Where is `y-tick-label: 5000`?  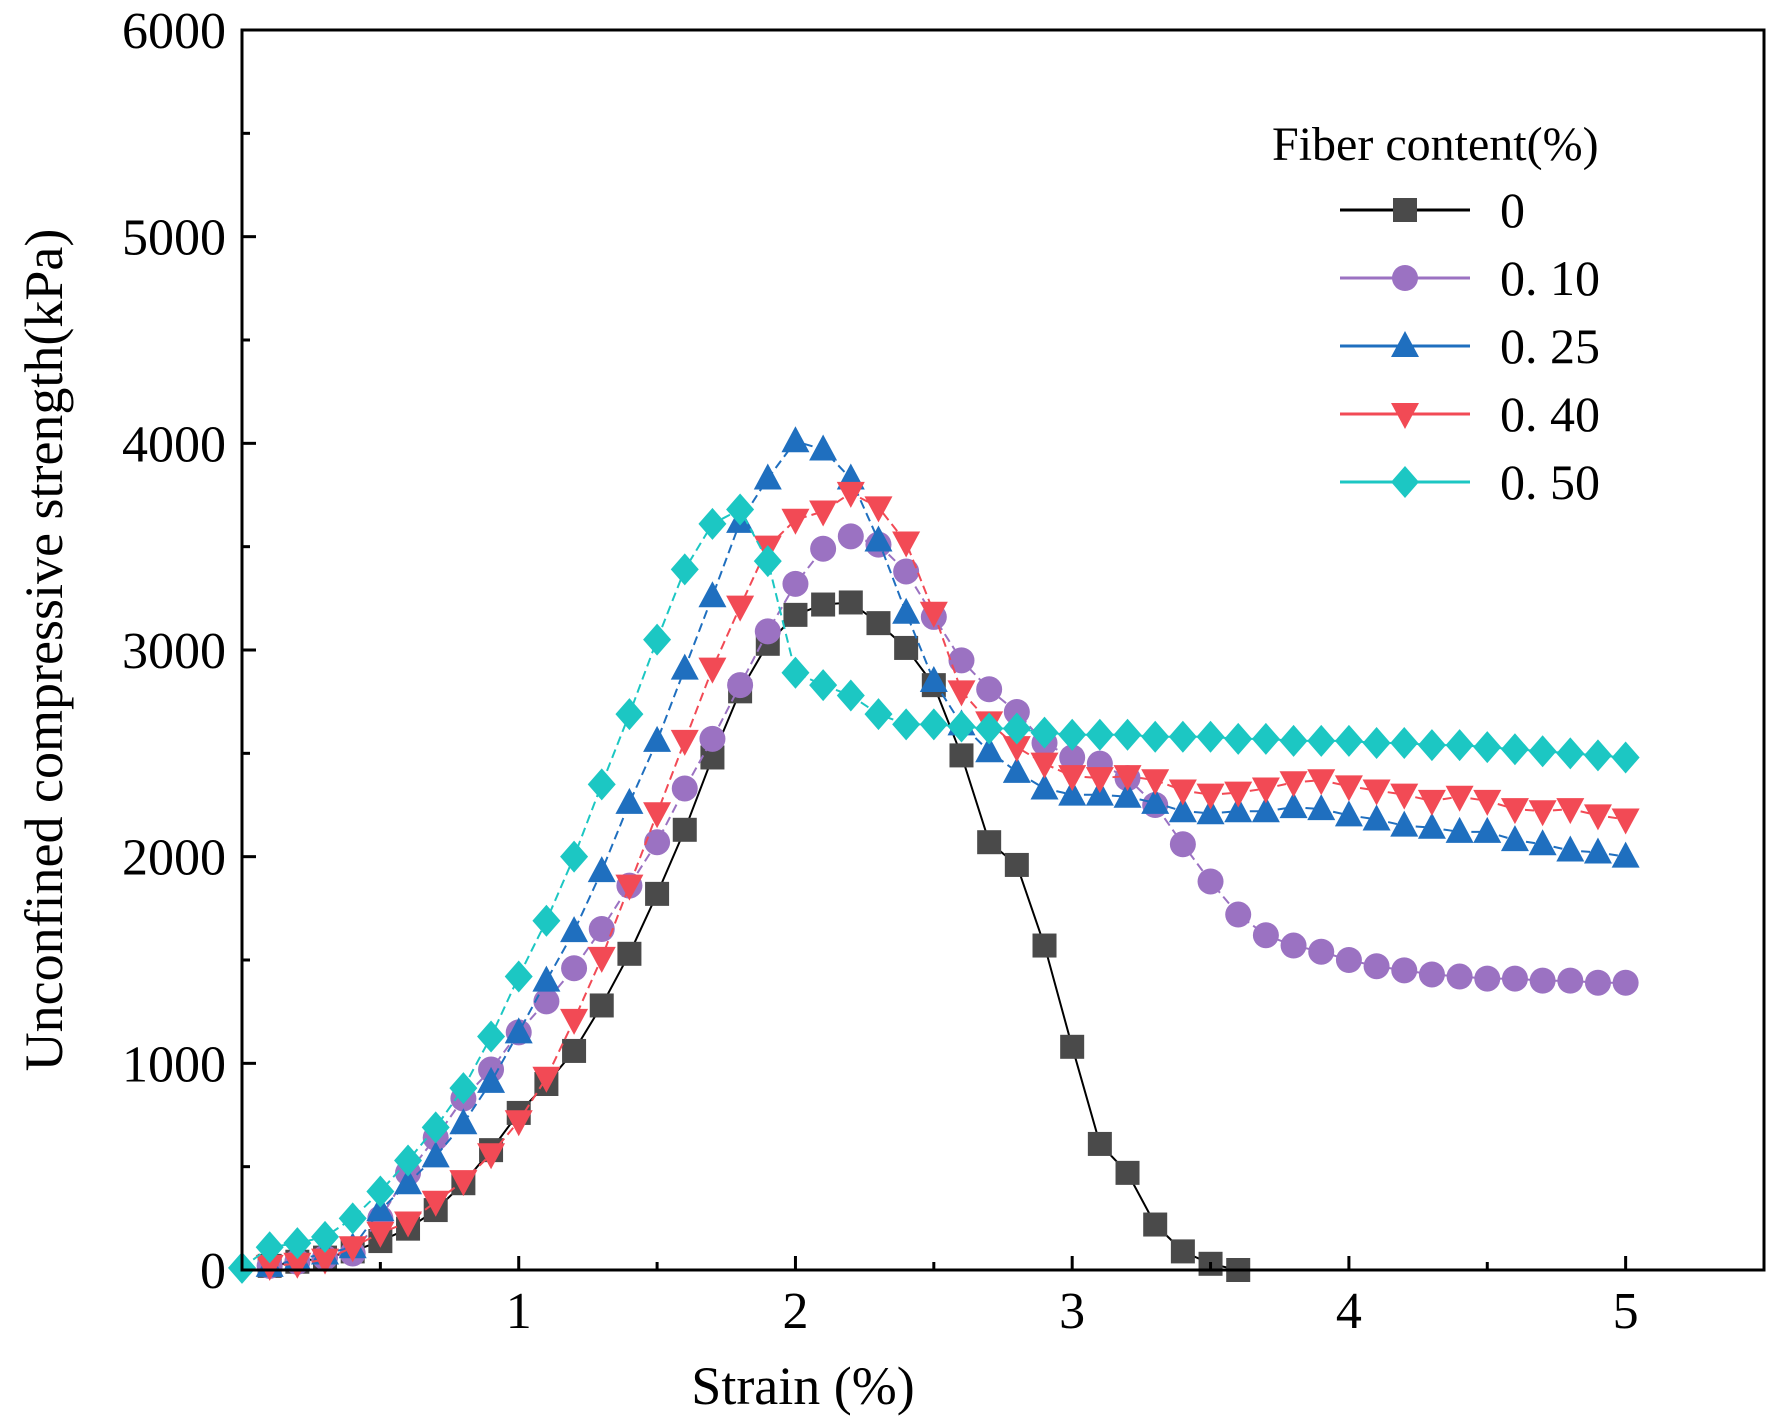 y-tick-label: 5000 is located at coordinates (174, 238).